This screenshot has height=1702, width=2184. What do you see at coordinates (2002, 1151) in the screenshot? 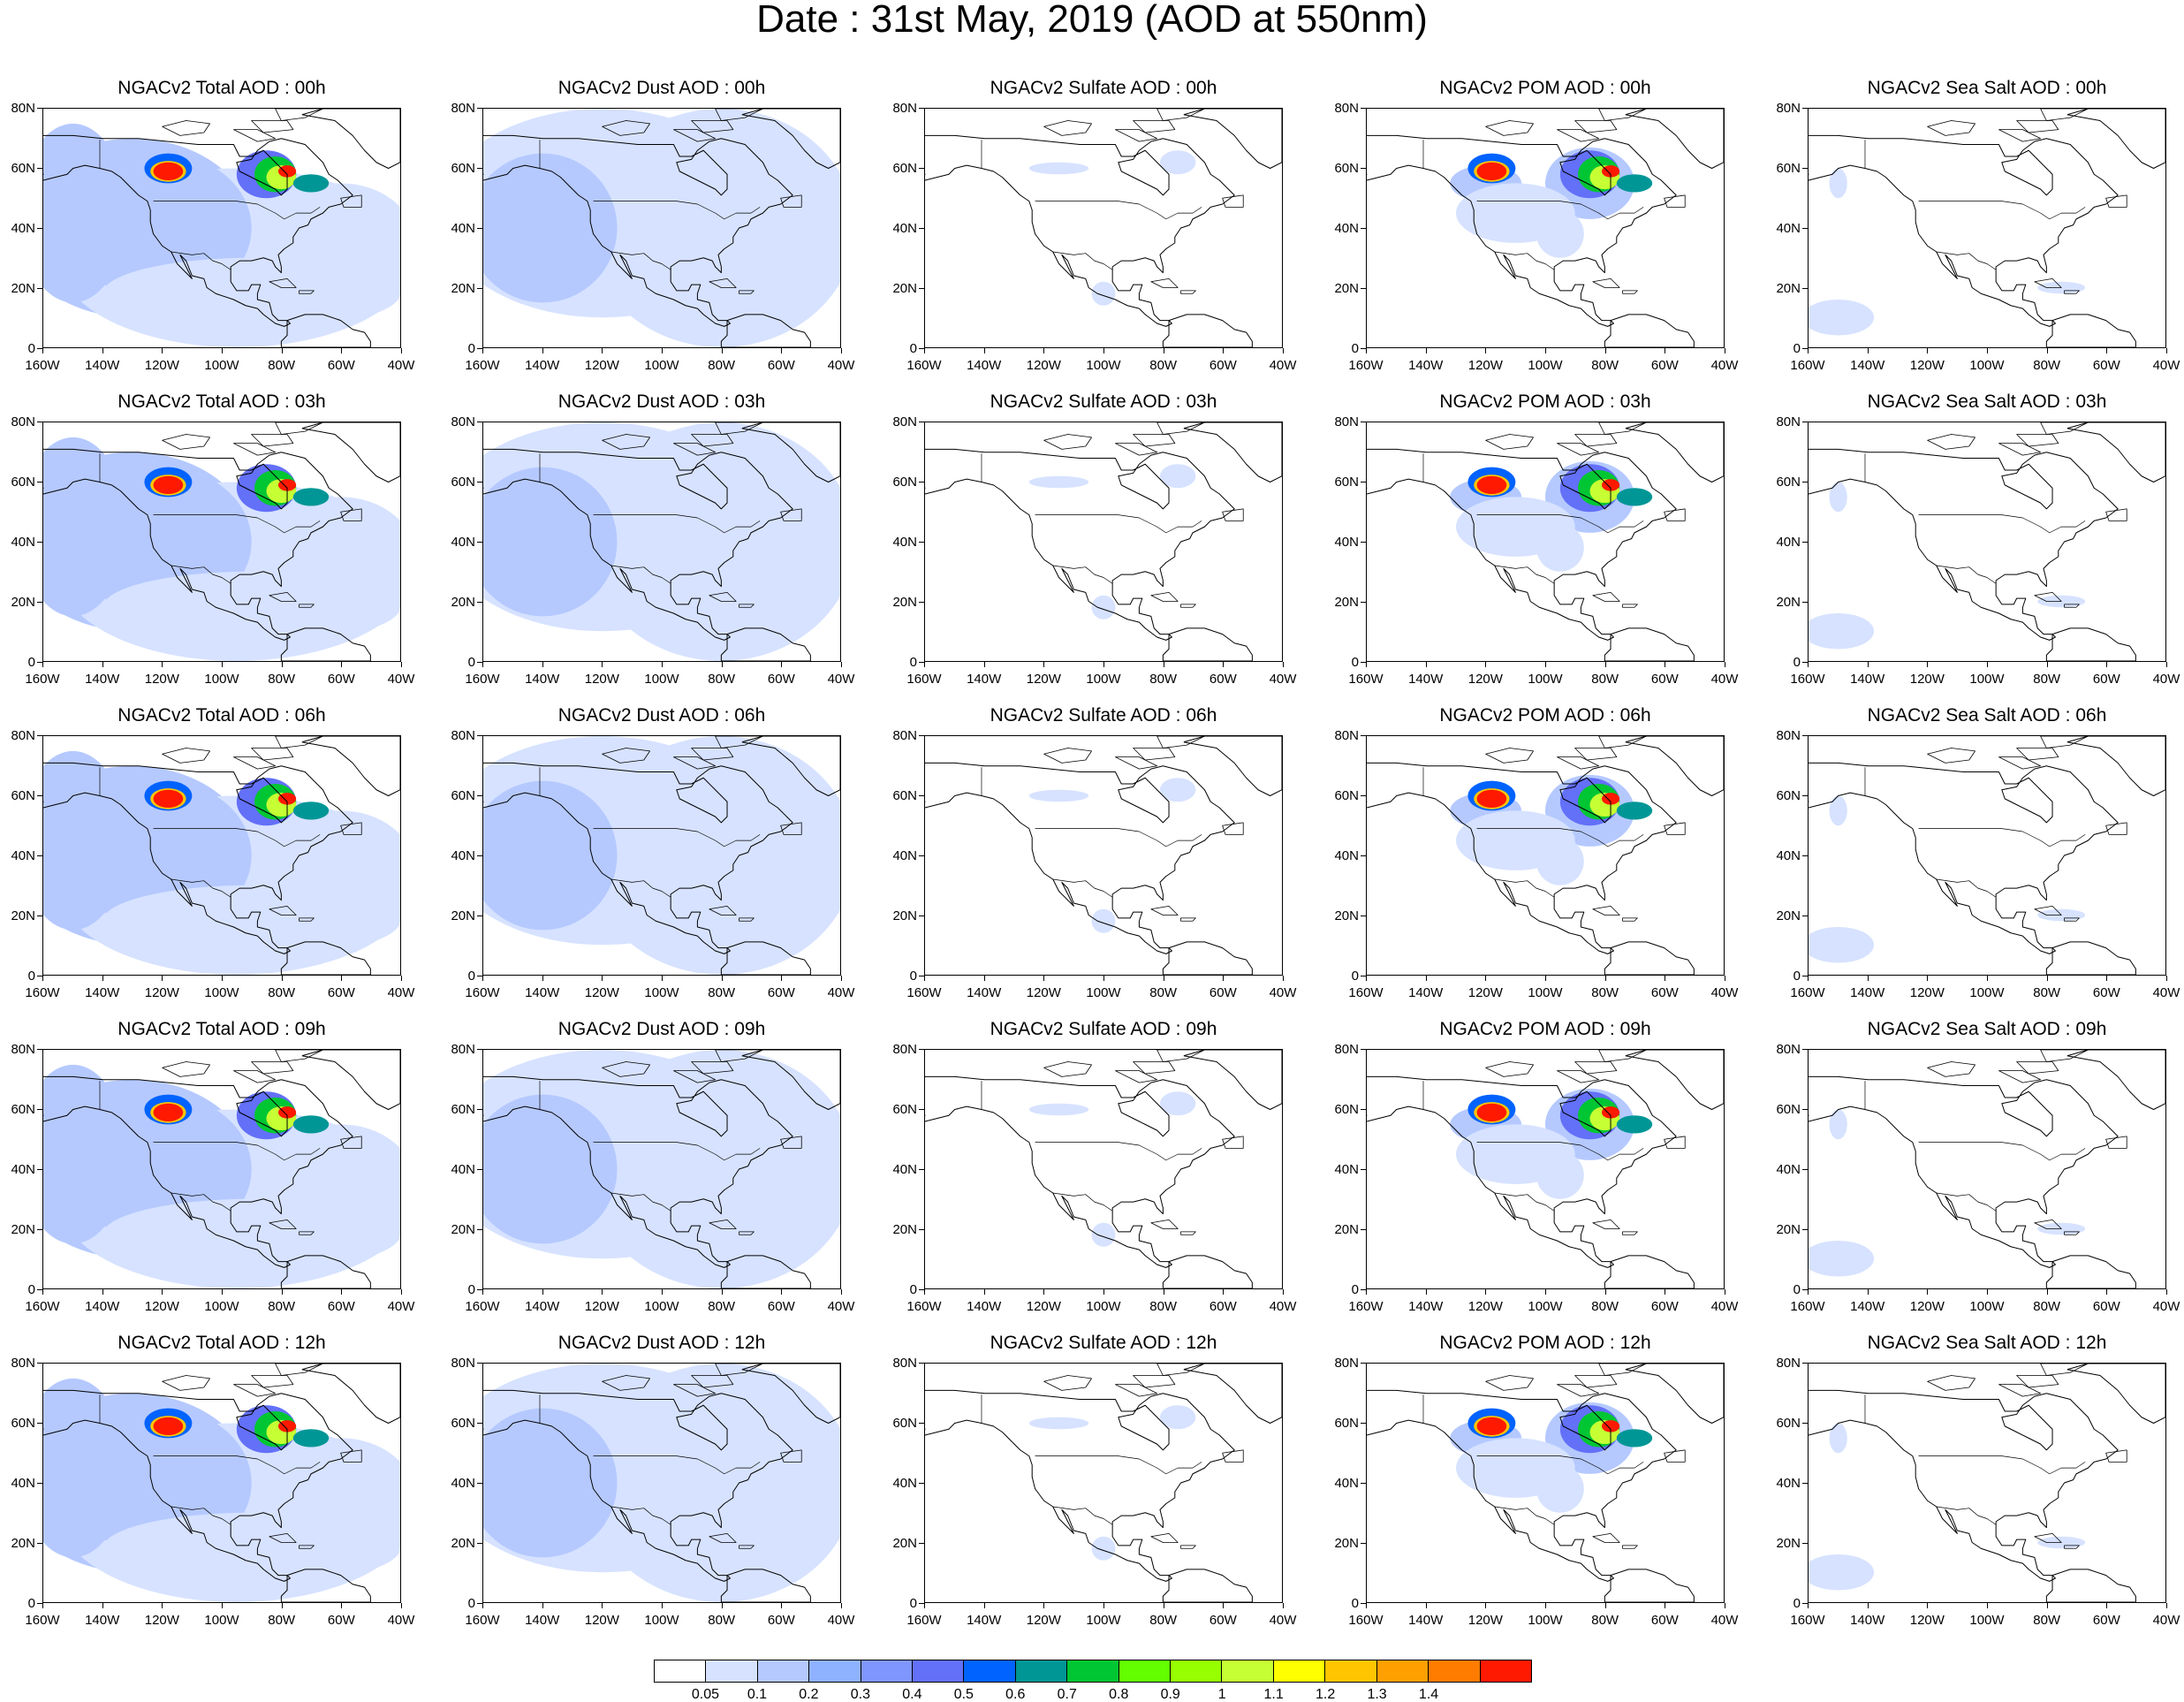
I see `border-us-canada` at bounding box center [2002, 1151].